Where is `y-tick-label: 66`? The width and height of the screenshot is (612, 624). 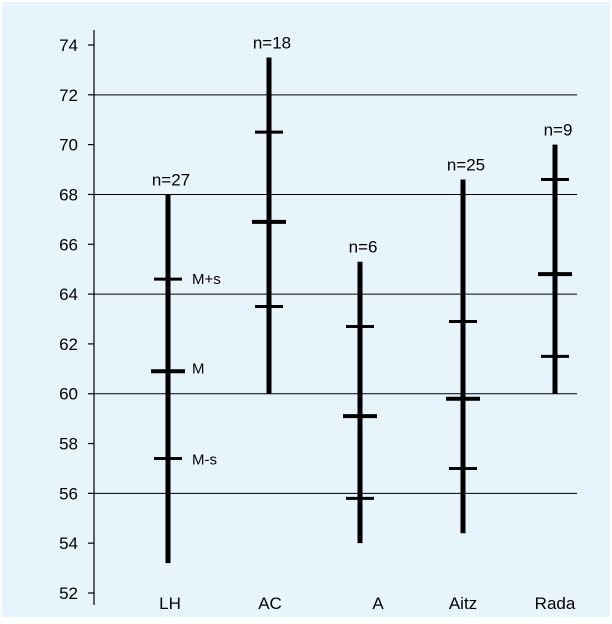 y-tick-label: 66 is located at coordinates (68, 244).